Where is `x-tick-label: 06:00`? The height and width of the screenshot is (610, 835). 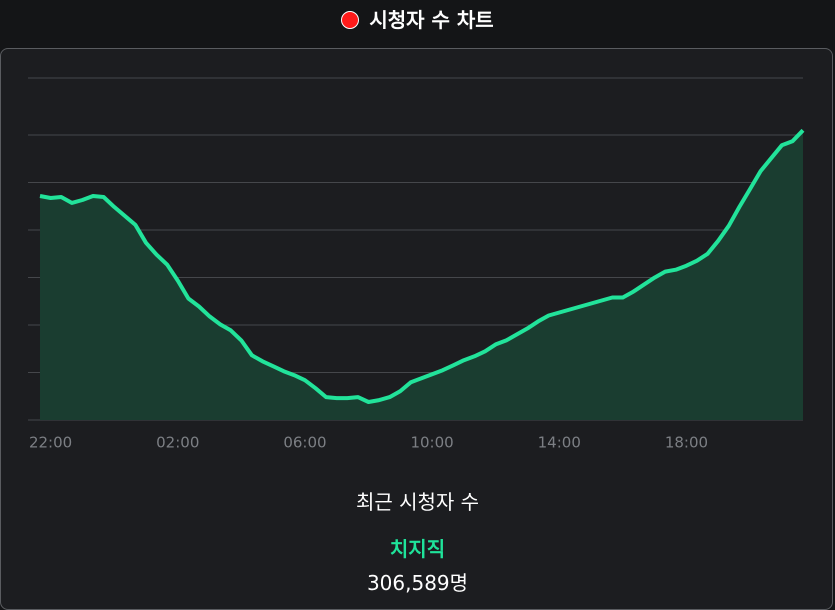 x-tick-label: 06:00 is located at coordinates (304, 443).